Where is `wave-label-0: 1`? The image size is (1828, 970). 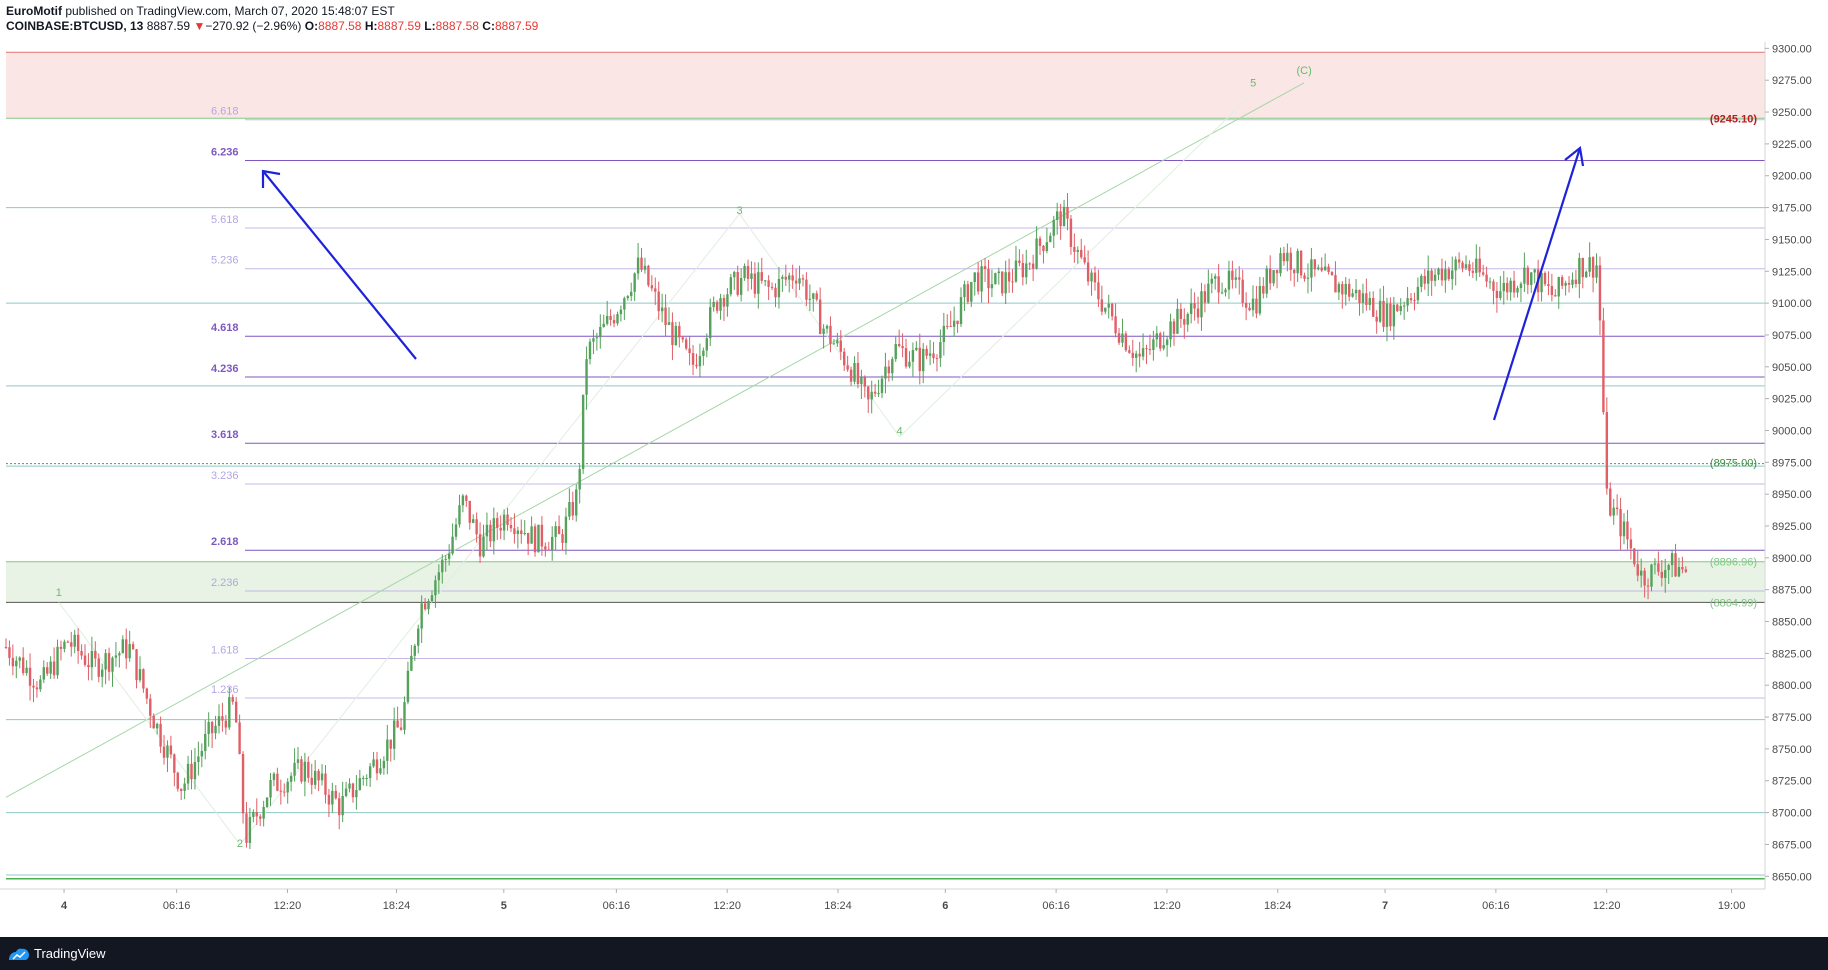 wave-label-0: 1 is located at coordinates (59, 593).